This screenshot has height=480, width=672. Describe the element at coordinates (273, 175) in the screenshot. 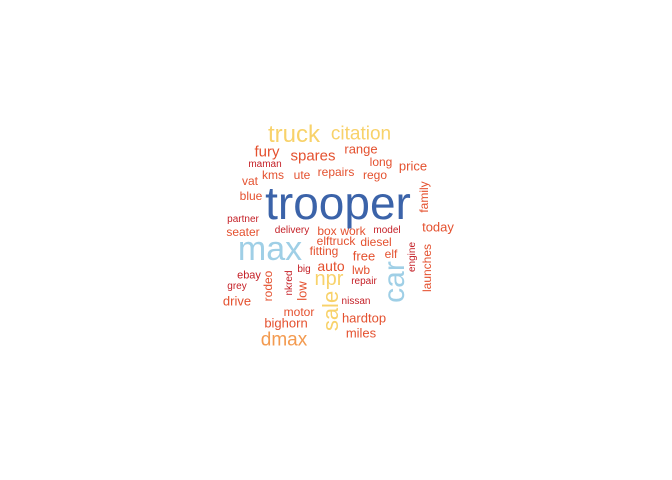

I see `word-kms: kms` at that location.